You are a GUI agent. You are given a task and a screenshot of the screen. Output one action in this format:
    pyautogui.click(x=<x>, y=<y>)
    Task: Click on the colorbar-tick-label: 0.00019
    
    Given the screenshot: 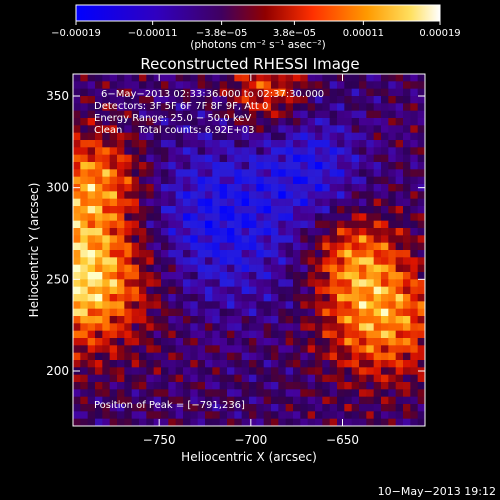 What is the action you would take?
    pyautogui.click(x=439, y=33)
    